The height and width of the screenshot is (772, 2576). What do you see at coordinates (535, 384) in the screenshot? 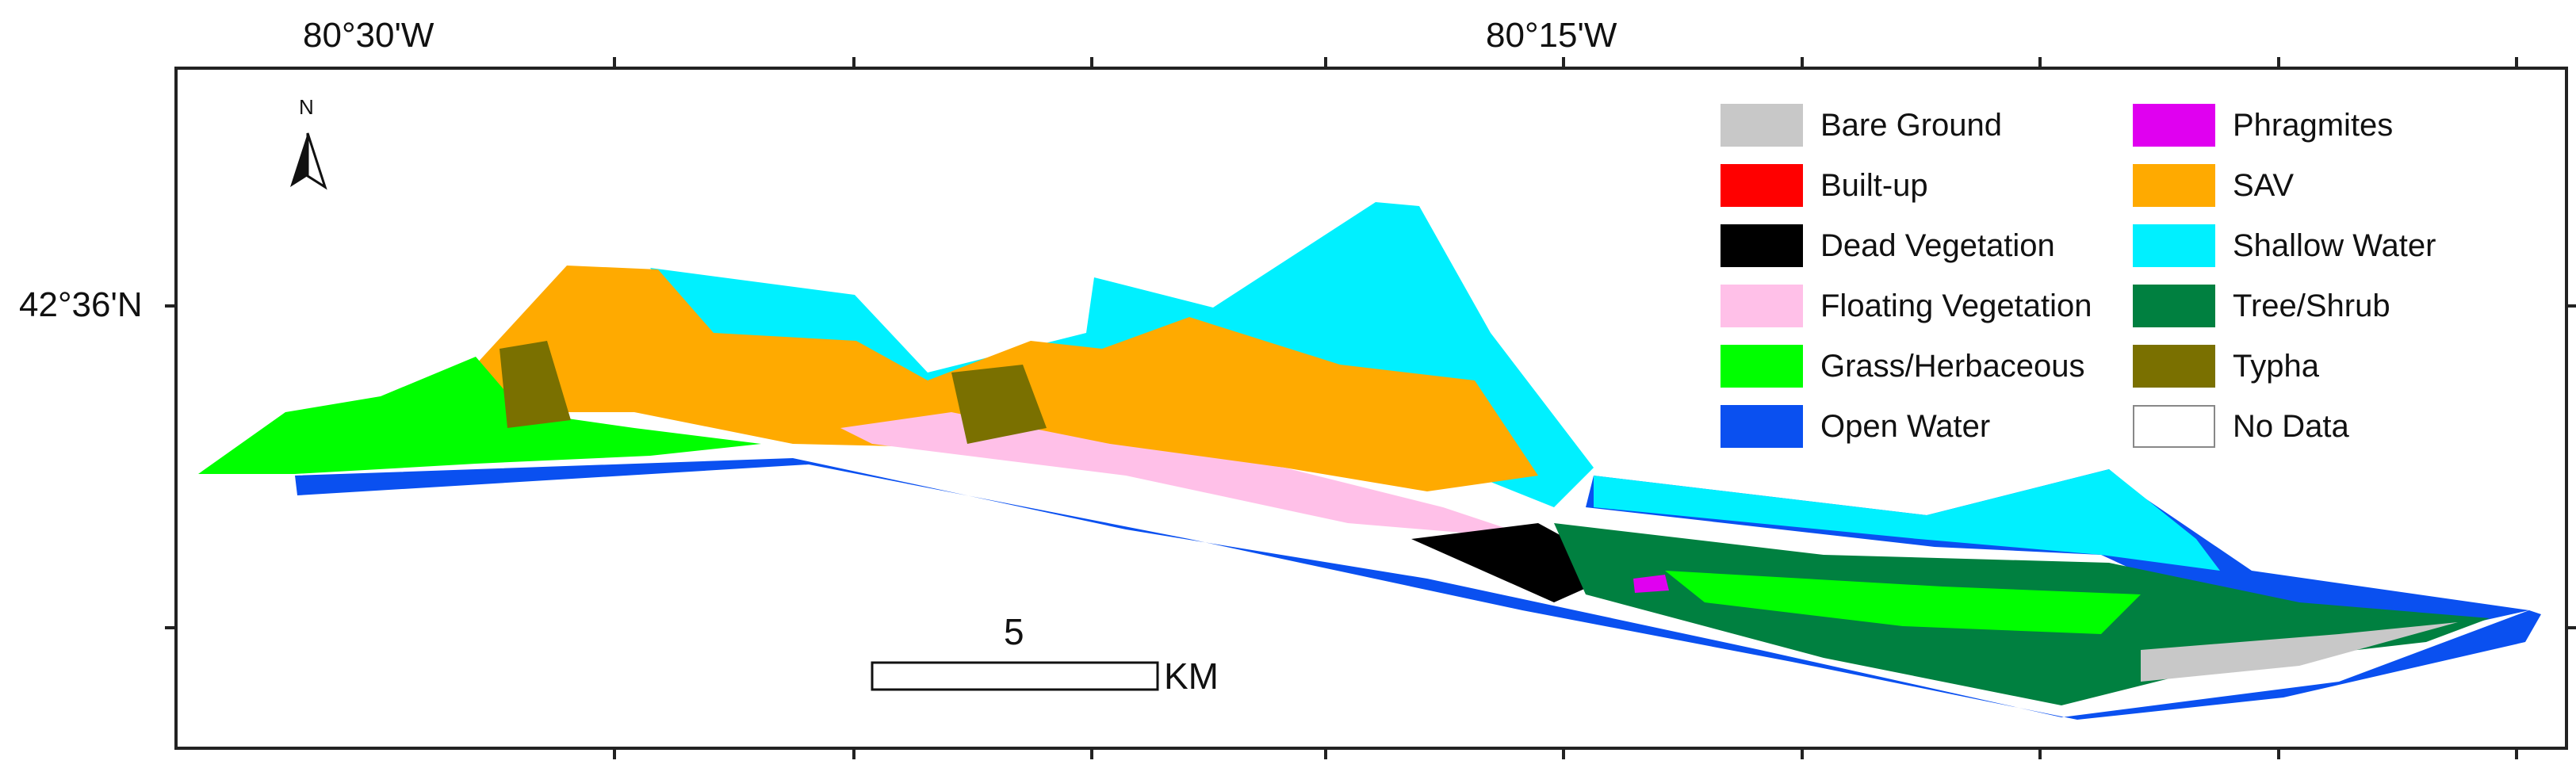
I see `typha-area-west` at bounding box center [535, 384].